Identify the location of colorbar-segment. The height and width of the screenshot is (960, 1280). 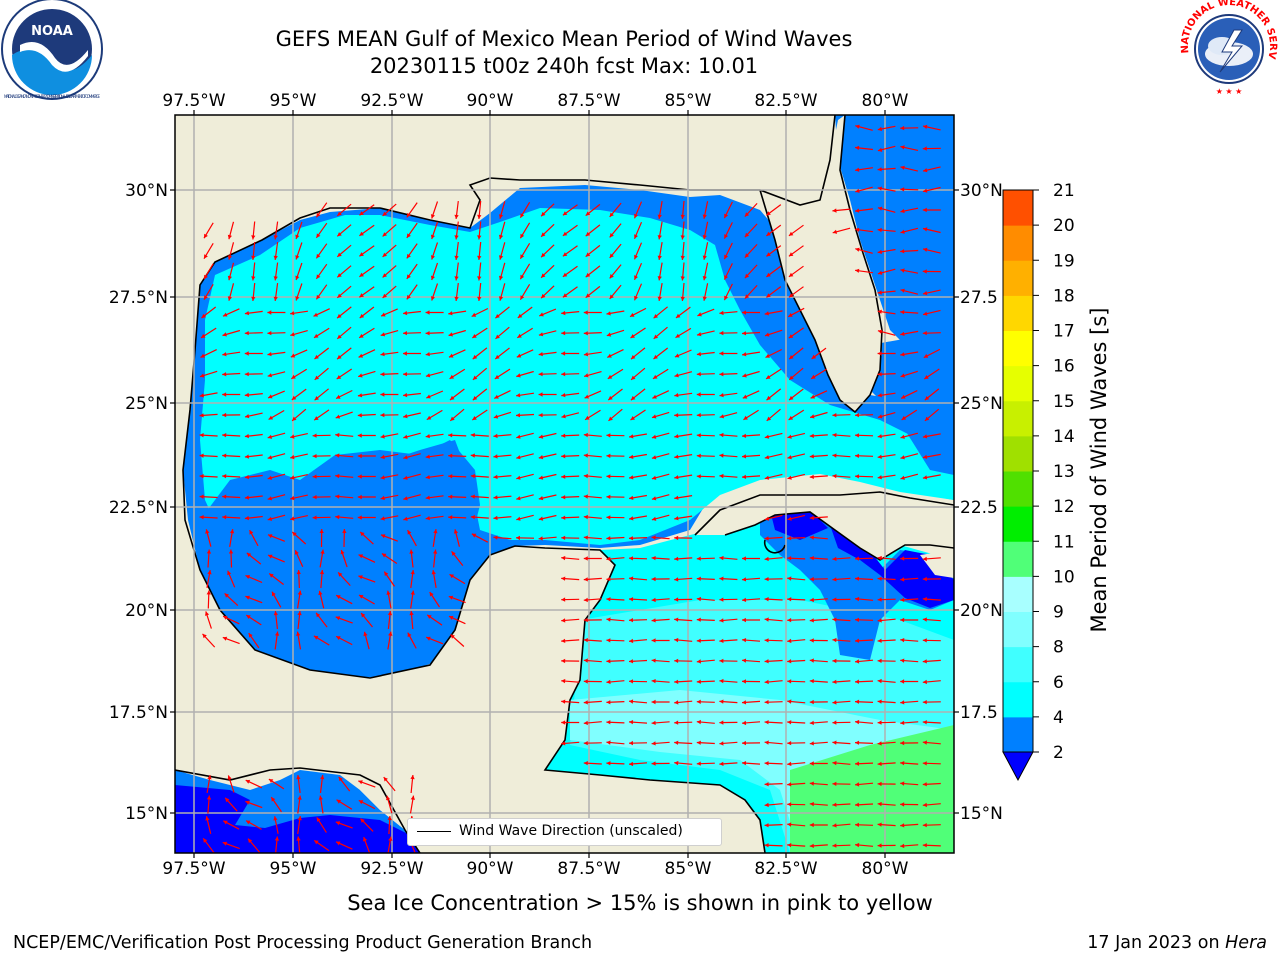
(1018, 559).